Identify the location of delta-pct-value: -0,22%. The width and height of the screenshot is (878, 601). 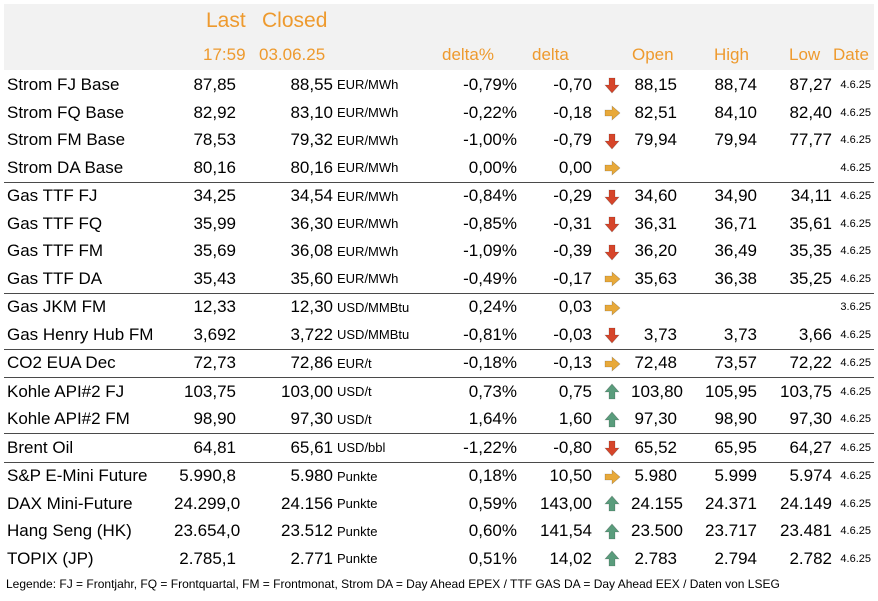
(490, 112).